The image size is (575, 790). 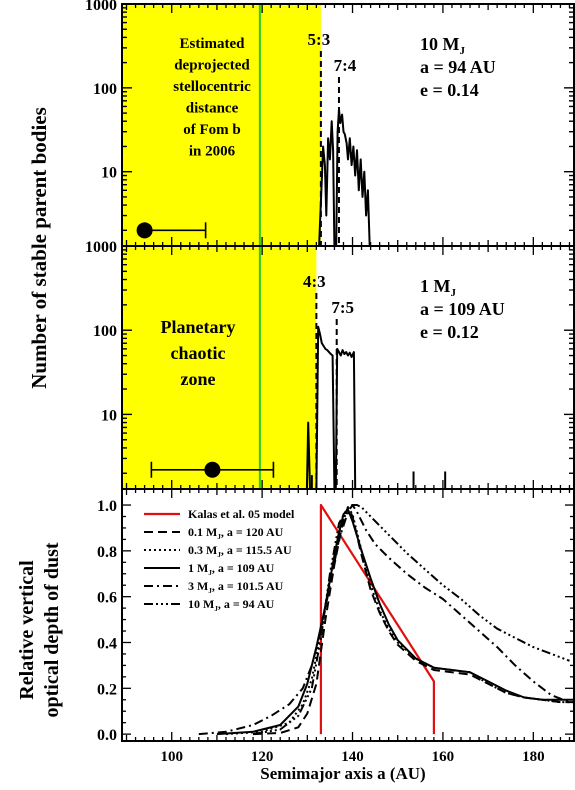 What do you see at coordinates (27, 630) in the screenshot?
I see `y-axis-label-bottom-line1: Relative vertical` at bounding box center [27, 630].